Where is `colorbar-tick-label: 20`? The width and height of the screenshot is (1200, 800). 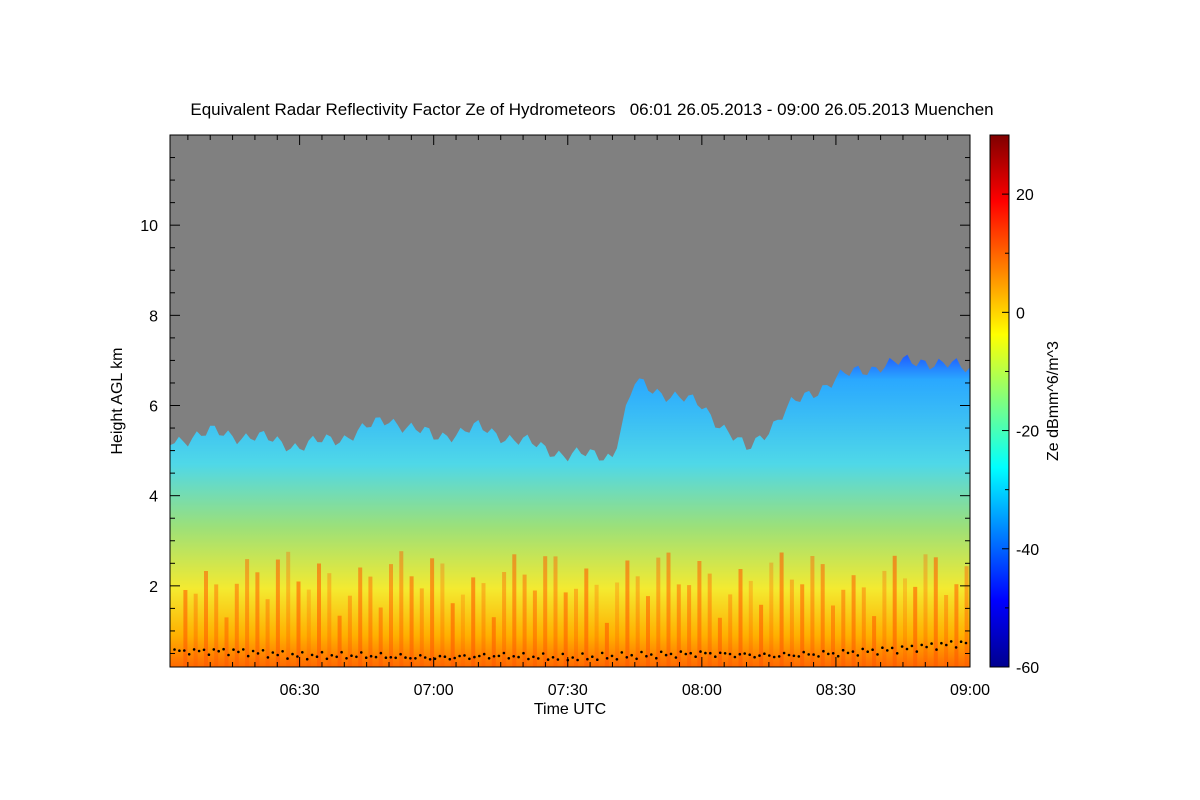
colorbar-tick-label: 20 is located at coordinates (1025, 195).